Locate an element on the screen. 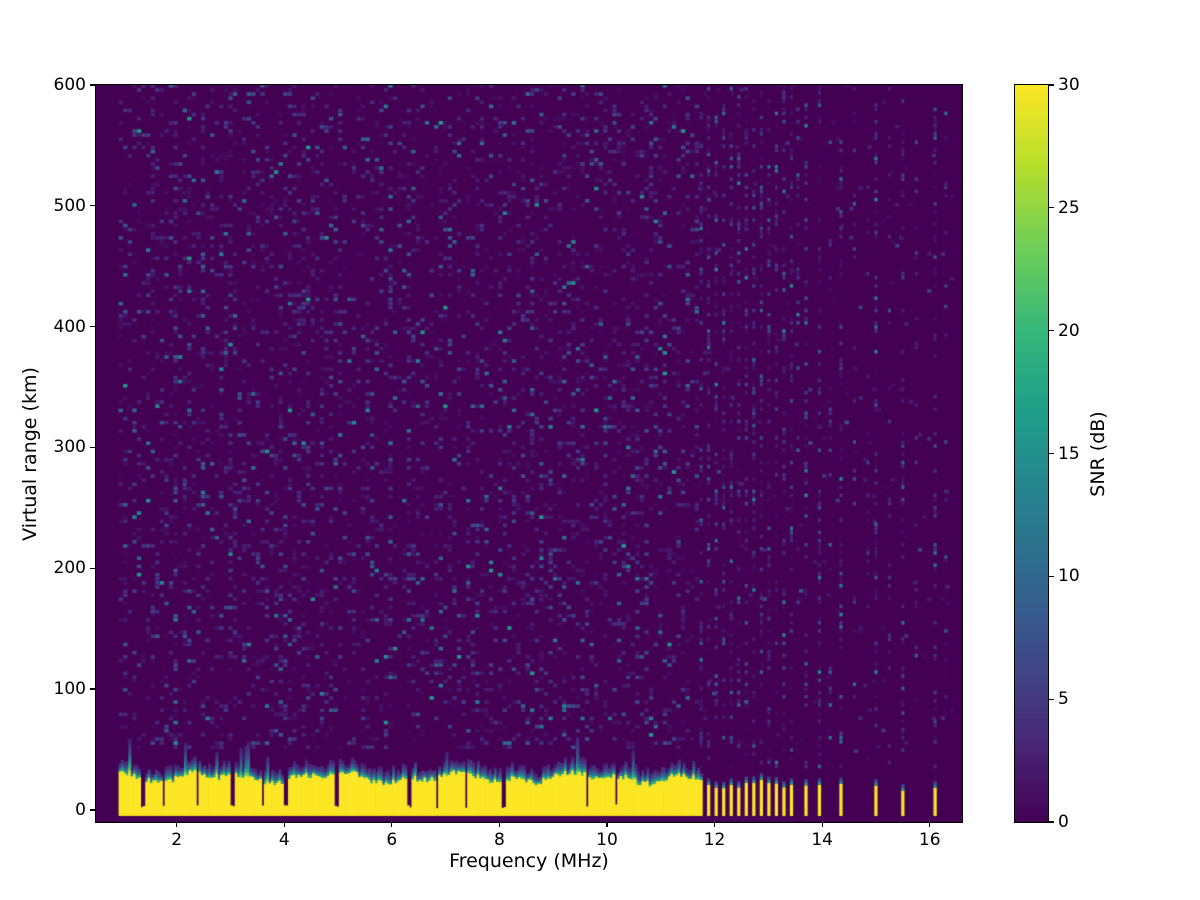 The height and width of the screenshot is (900, 1200). colorbar-tick-label: 25 is located at coordinates (1069, 207).